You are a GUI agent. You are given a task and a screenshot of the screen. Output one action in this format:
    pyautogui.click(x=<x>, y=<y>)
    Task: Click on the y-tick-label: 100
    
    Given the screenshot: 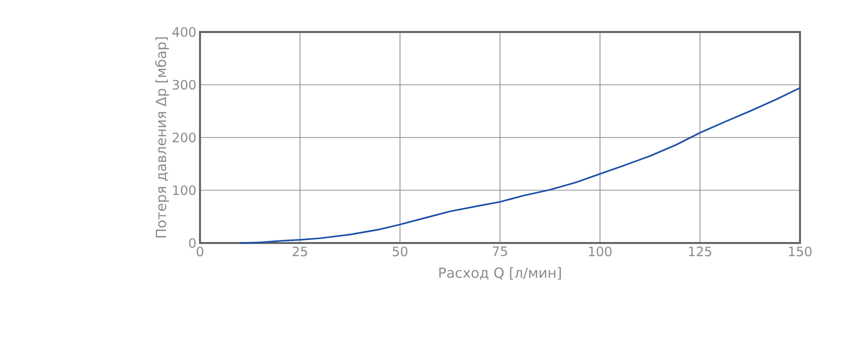 What is the action you would take?
    pyautogui.click(x=184, y=190)
    